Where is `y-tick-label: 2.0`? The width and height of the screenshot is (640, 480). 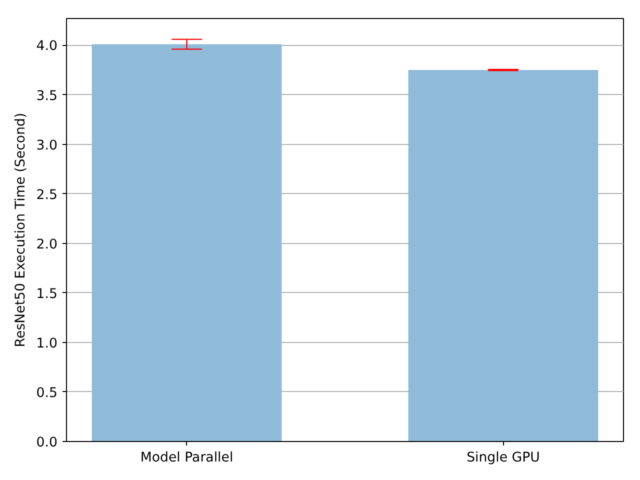 y-tick-label: 2.0 is located at coordinates (47, 244).